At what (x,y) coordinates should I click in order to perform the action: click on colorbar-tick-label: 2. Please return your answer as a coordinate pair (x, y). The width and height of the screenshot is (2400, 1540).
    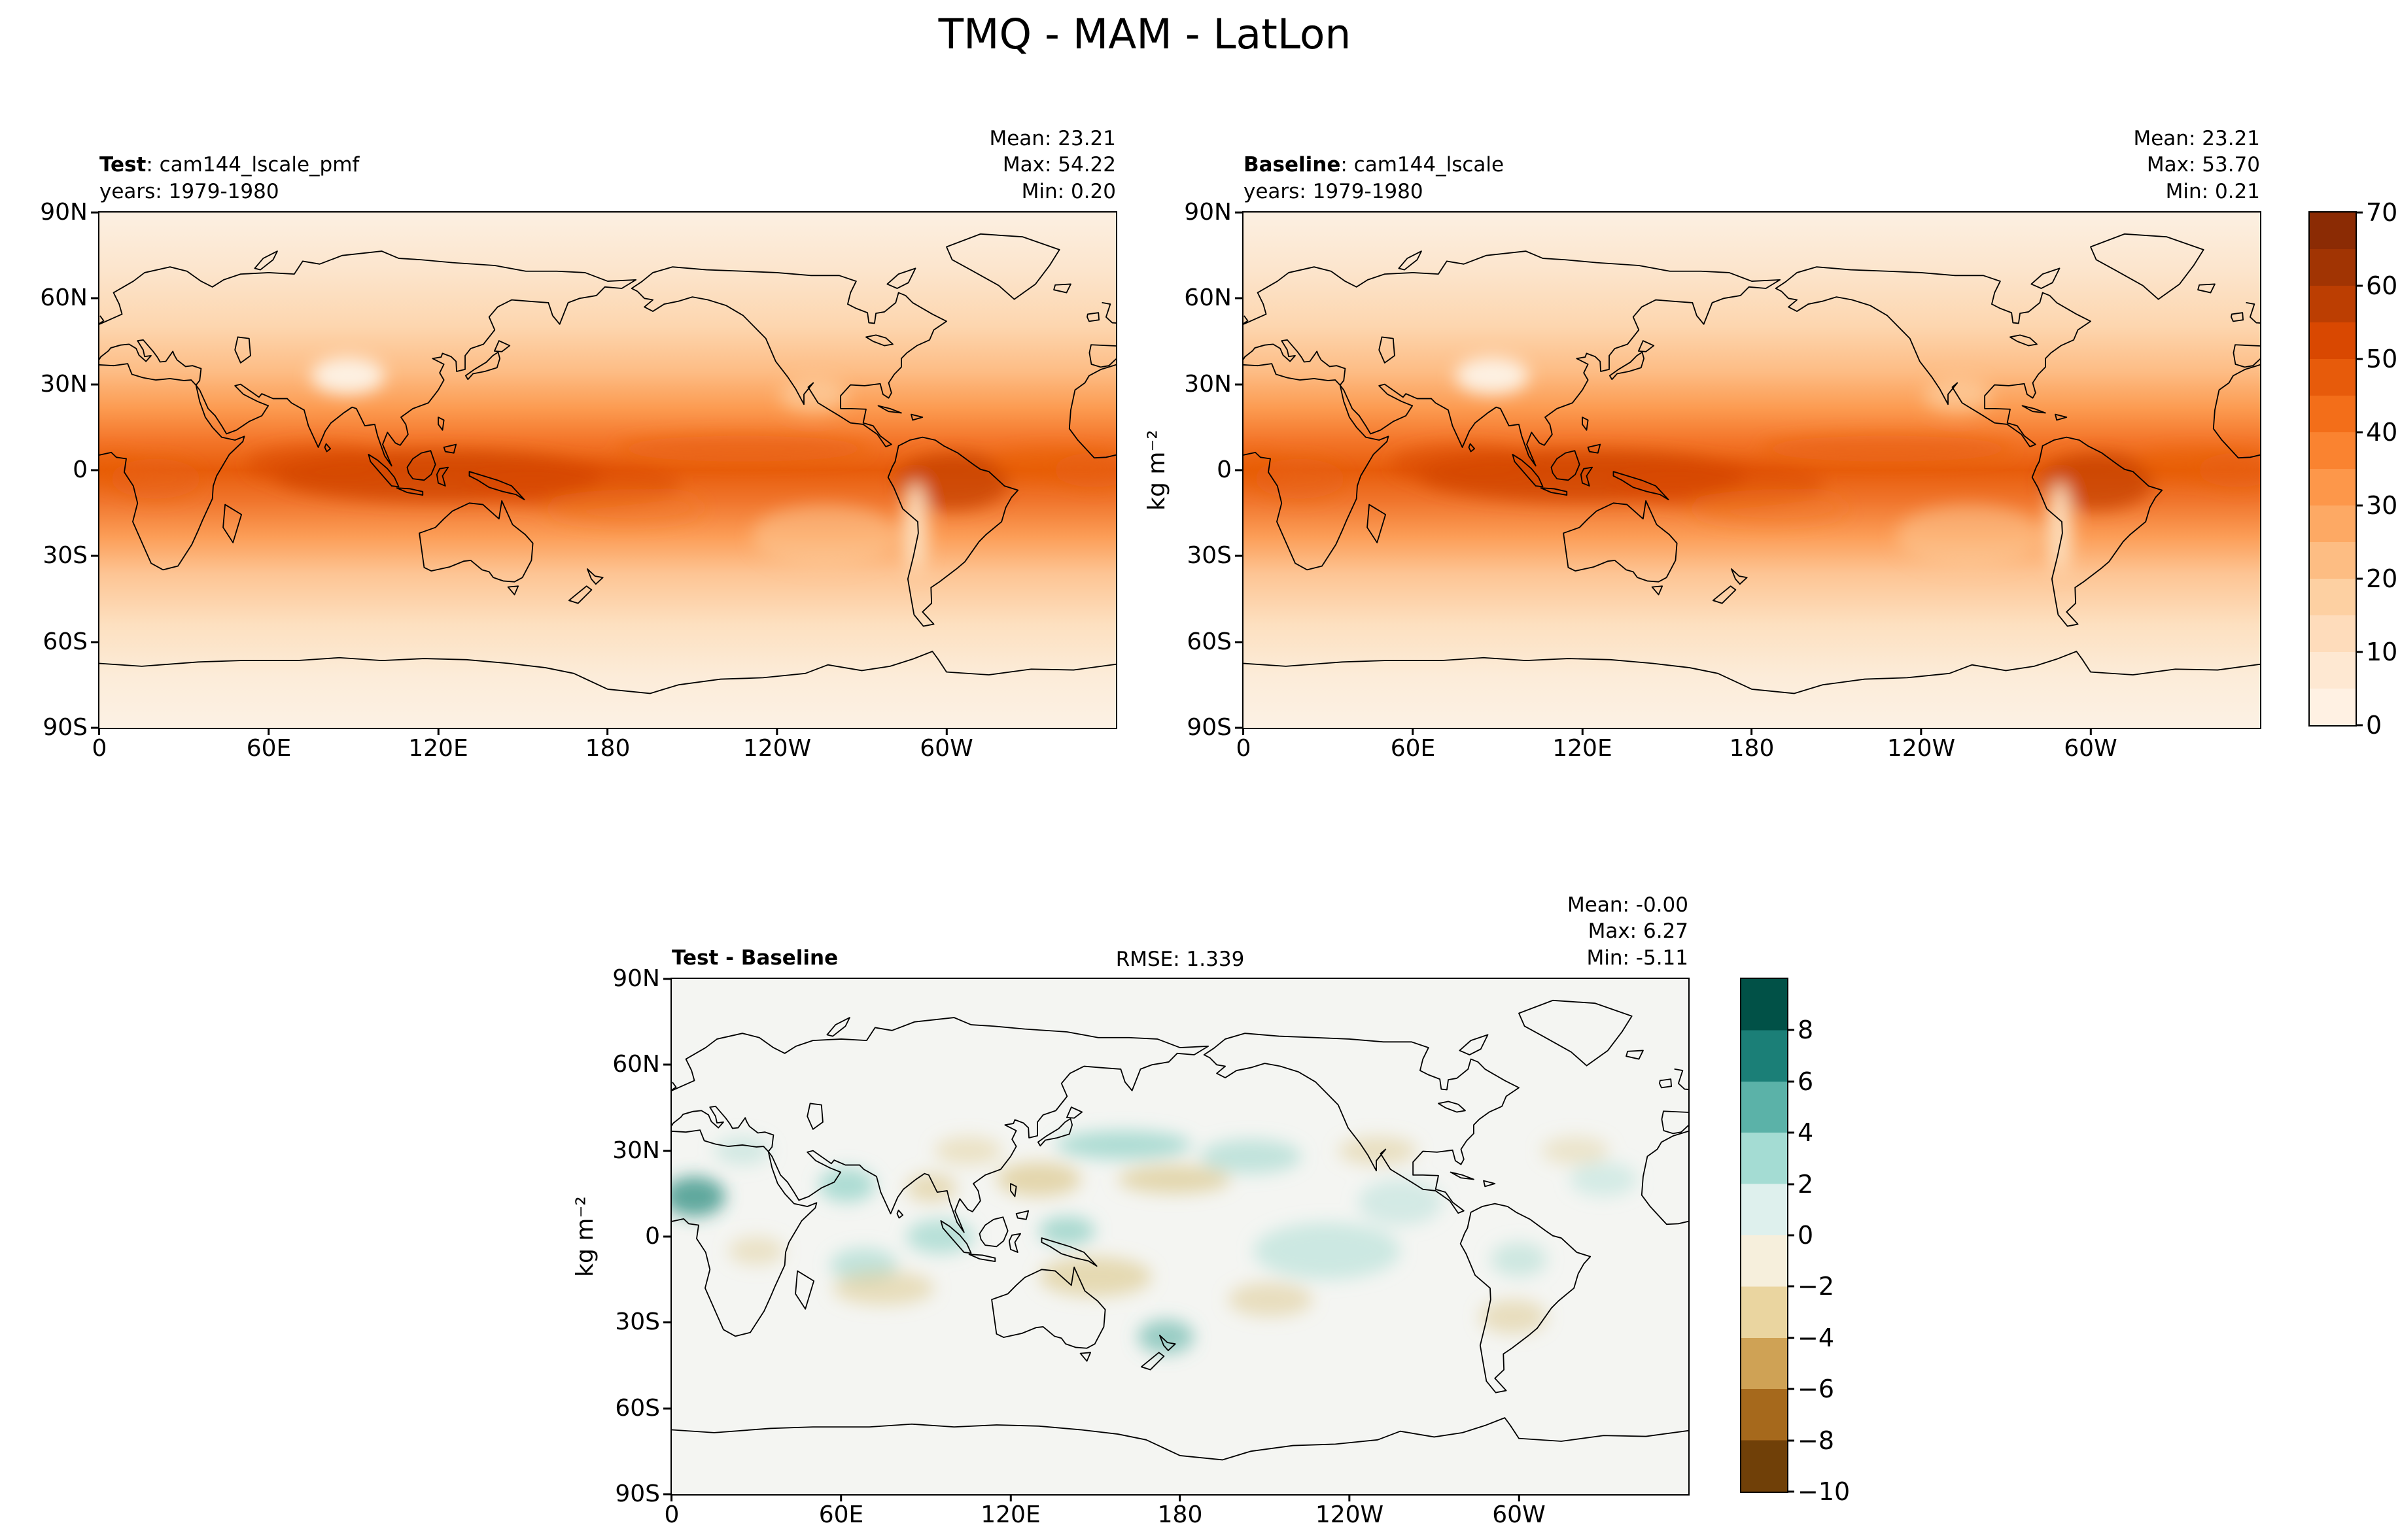
    Looking at the image, I should click on (1806, 1184).